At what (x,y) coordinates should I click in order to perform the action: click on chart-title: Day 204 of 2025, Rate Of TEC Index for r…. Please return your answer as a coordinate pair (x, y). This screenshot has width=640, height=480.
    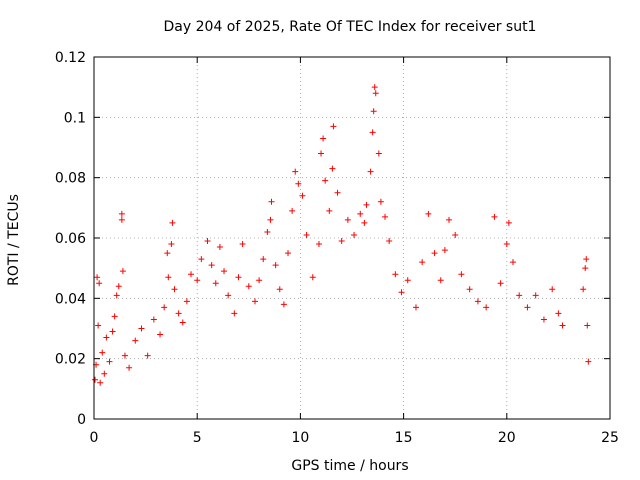
    Looking at the image, I should click on (350, 27).